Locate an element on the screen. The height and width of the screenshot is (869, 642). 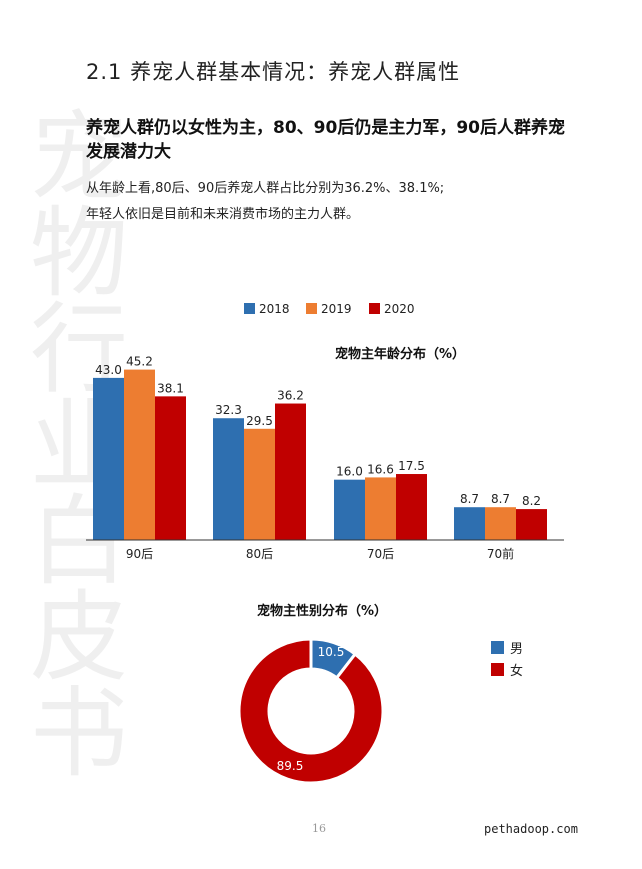
x-tick-label-80后: 80后 is located at coordinates (259, 554).